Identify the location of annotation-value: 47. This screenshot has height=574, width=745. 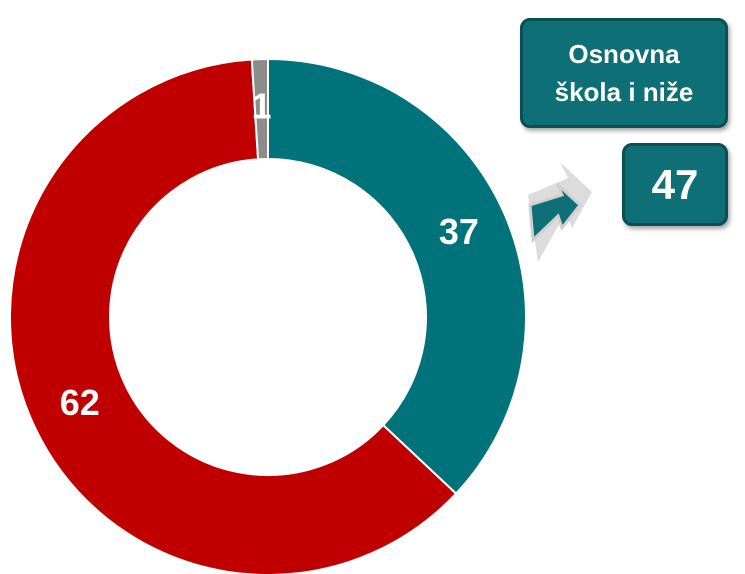
(675, 184).